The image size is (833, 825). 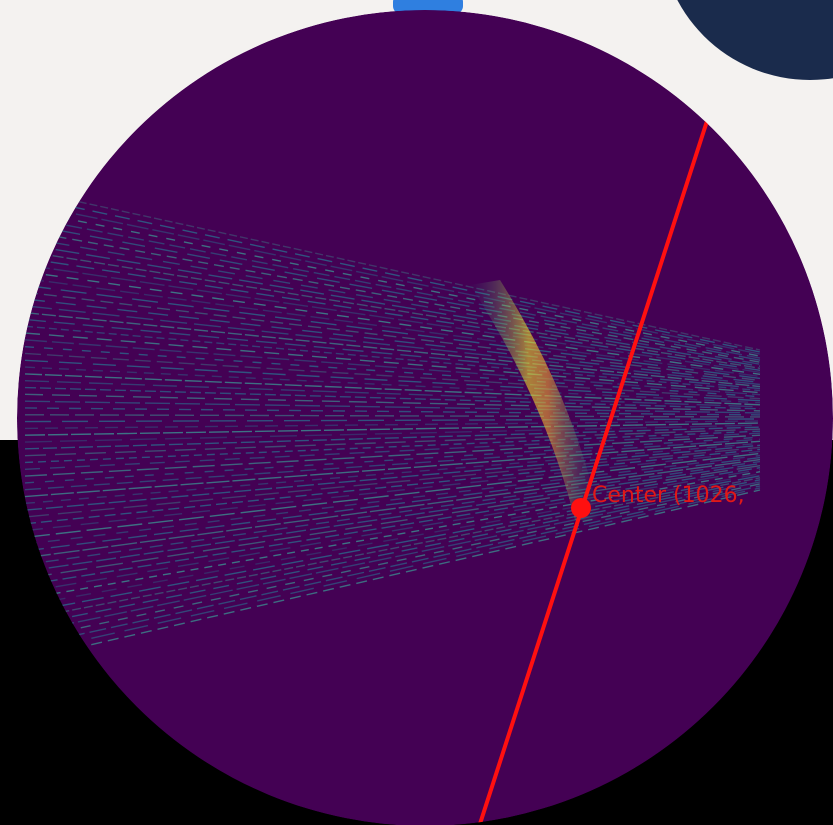 What do you see at coordinates (581, 508) in the screenshot?
I see `center-dot` at bounding box center [581, 508].